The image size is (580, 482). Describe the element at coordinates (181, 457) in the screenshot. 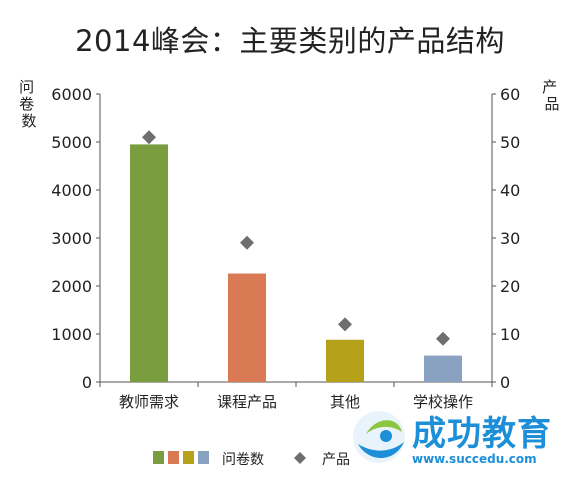

I see `legend-bar-swatches` at that location.